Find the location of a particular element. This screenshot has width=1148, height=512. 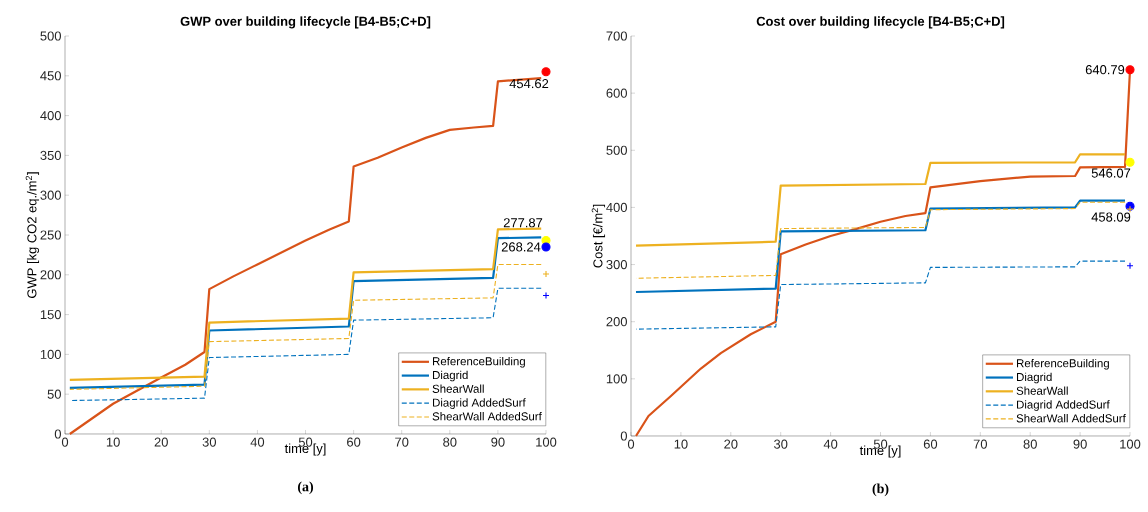

y-tick-label: 0 is located at coordinates (57, 434).